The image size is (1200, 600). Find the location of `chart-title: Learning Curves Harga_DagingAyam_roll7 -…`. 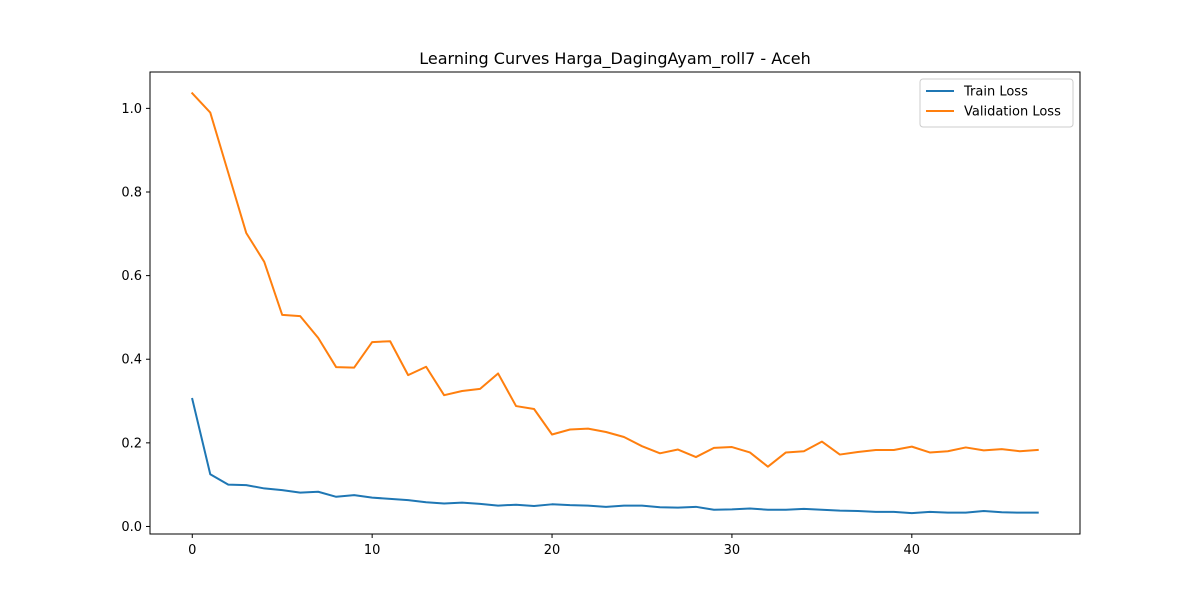

chart-title: Learning Curves Harga_DagingAyam_roll7 -… is located at coordinates (614, 59).